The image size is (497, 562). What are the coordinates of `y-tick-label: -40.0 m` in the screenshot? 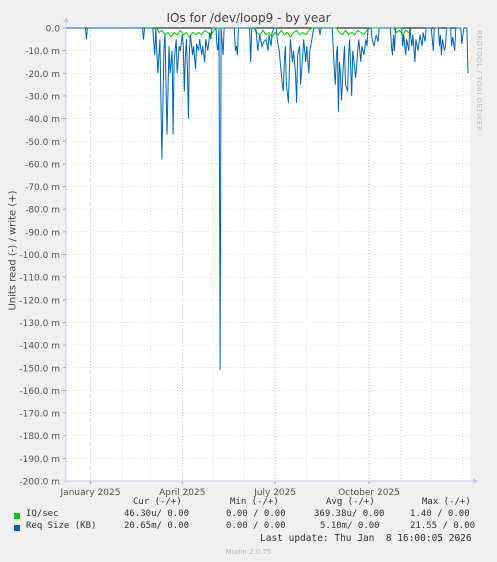 It's located at (42, 120).